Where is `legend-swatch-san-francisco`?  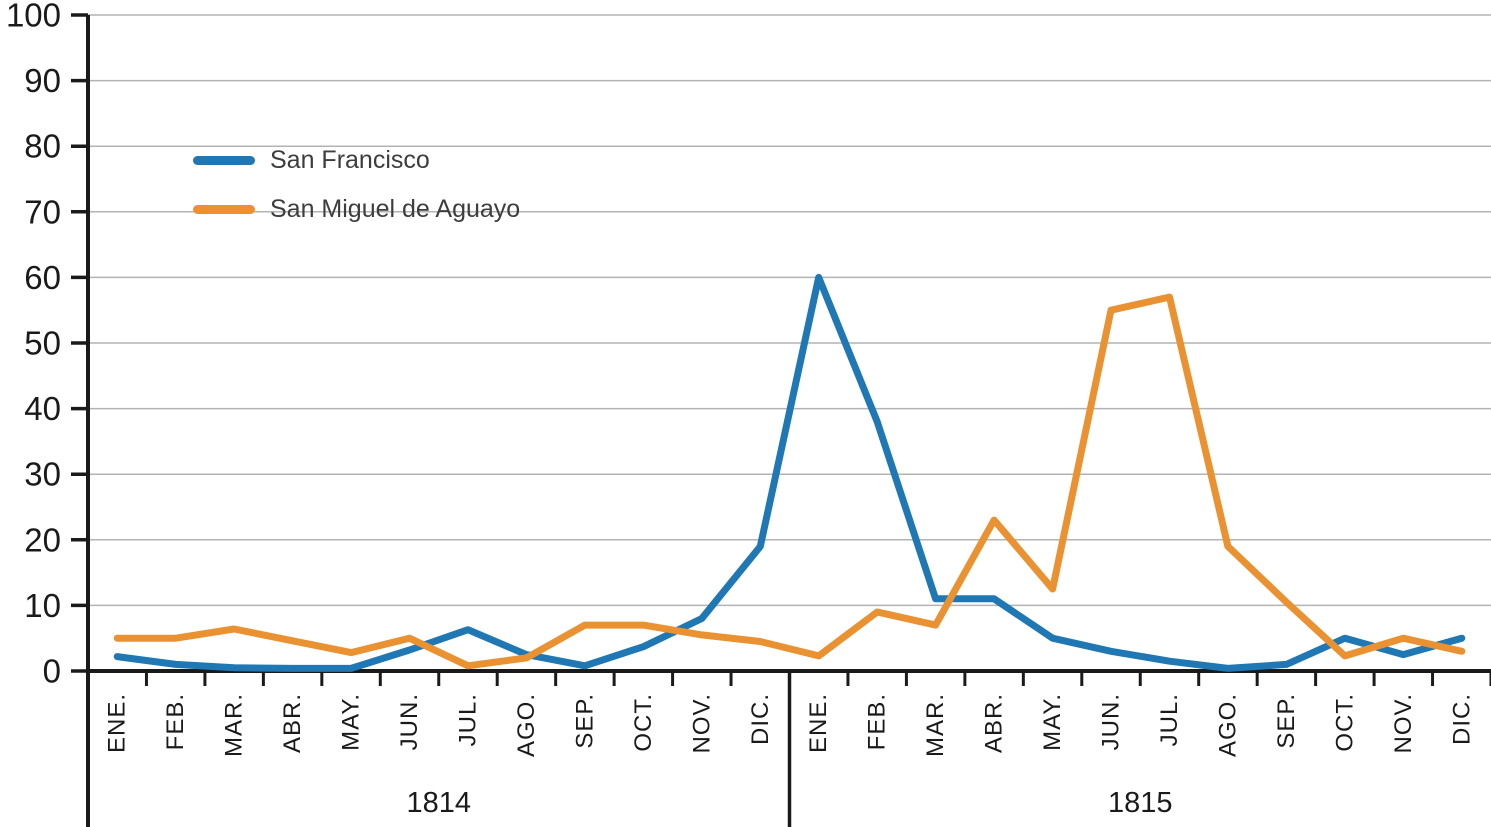 legend-swatch-san-francisco is located at coordinates (224, 160).